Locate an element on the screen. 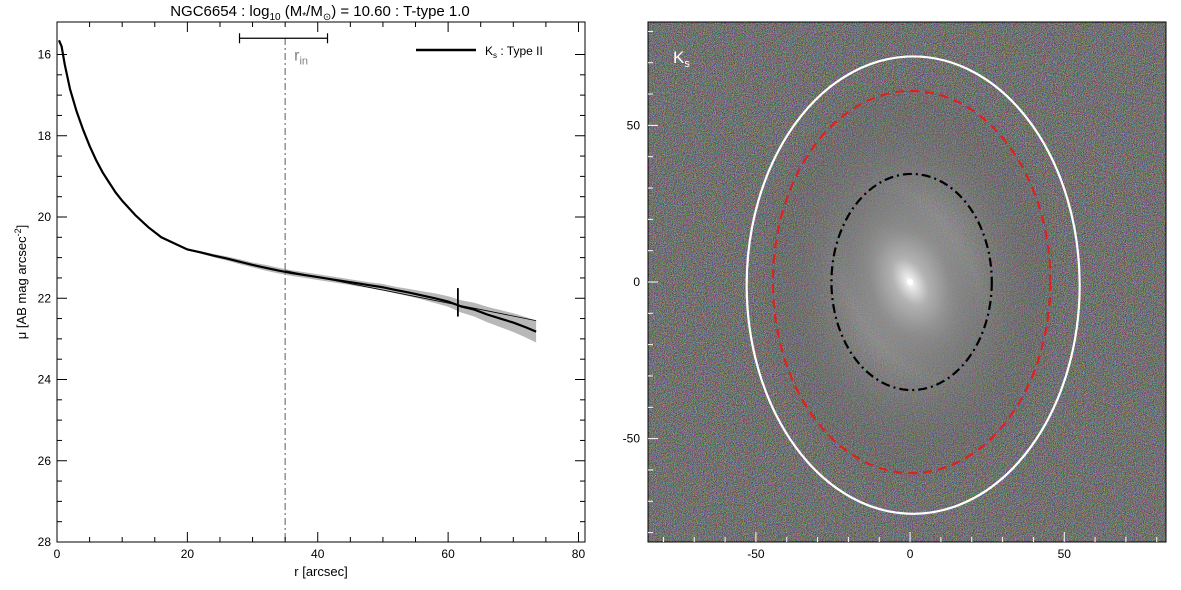  x-axis-label: r [arcsec] is located at coordinates (320, 571).